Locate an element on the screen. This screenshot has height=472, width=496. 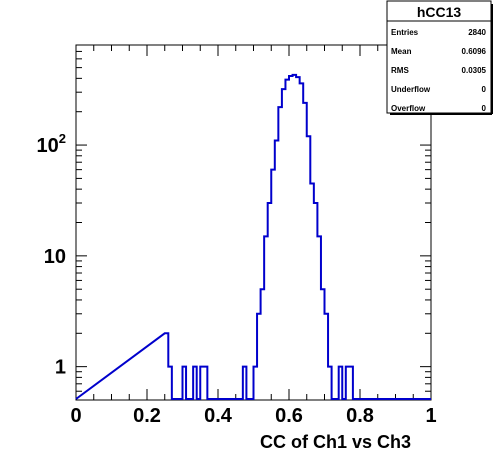
y-tick-label-exponent: 2 is located at coordinates (62, 138).